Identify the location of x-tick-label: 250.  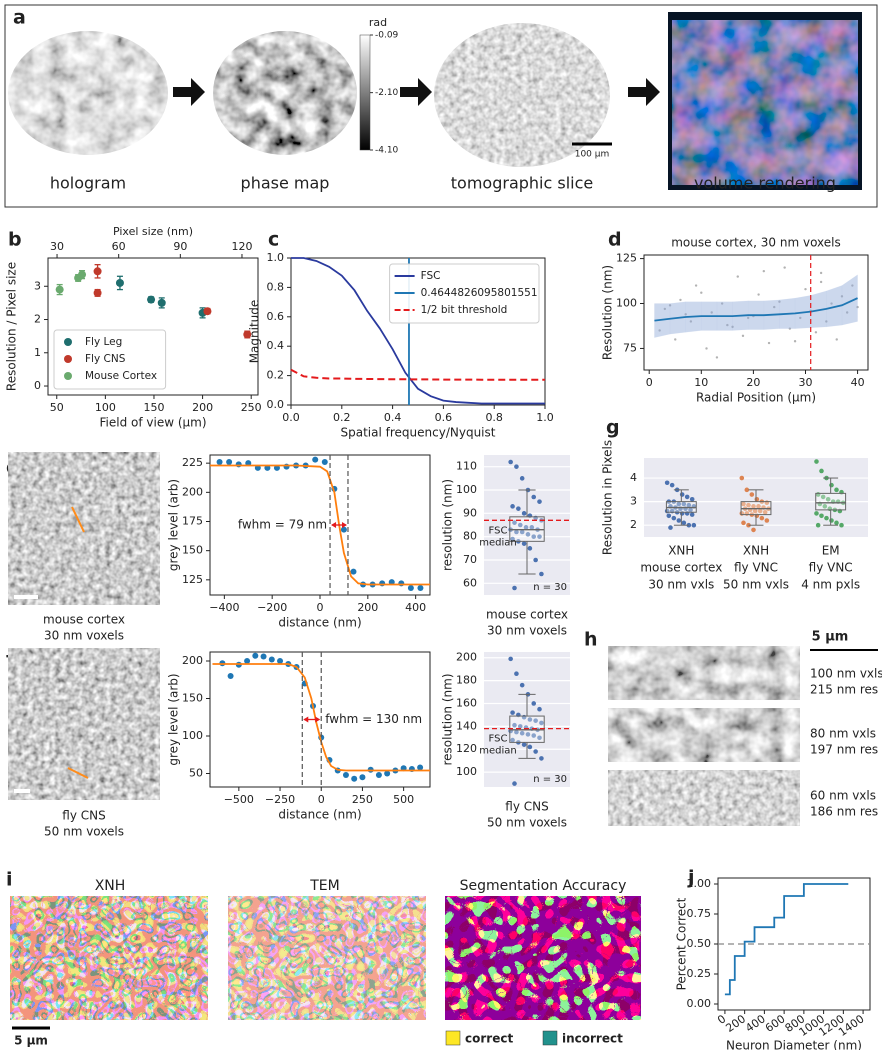
(251, 407).